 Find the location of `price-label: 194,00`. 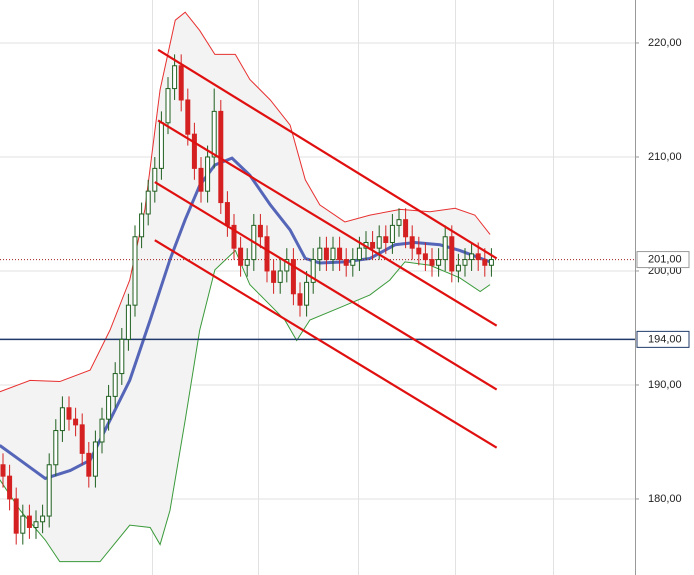

price-label: 194,00 is located at coordinates (665, 339).